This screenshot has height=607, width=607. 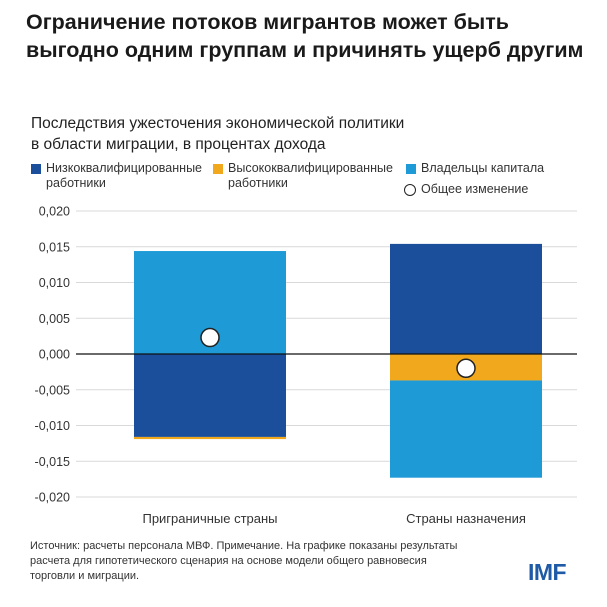 I want to click on legend-label-total-change: Общее изменение, so click(x=475, y=189).